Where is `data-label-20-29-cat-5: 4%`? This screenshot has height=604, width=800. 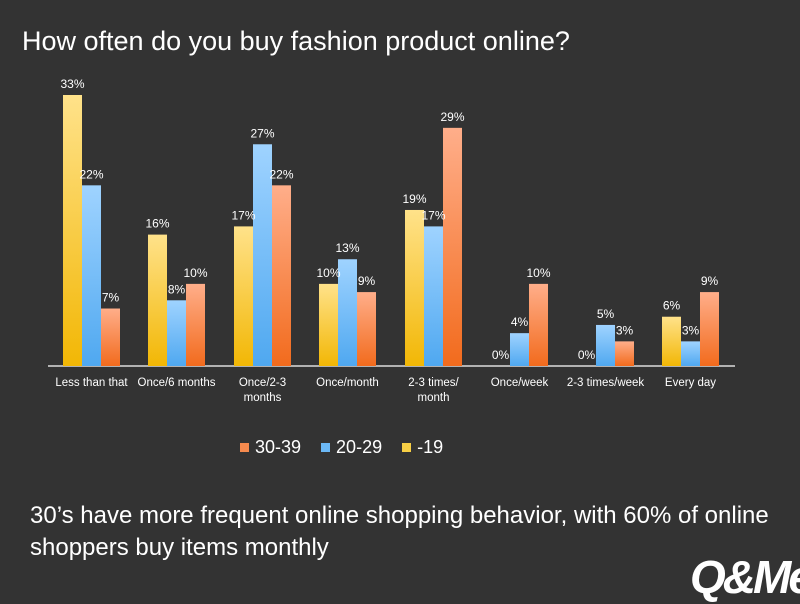 data-label-20-29-cat-5: 4% is located at coordinates (520, 322).